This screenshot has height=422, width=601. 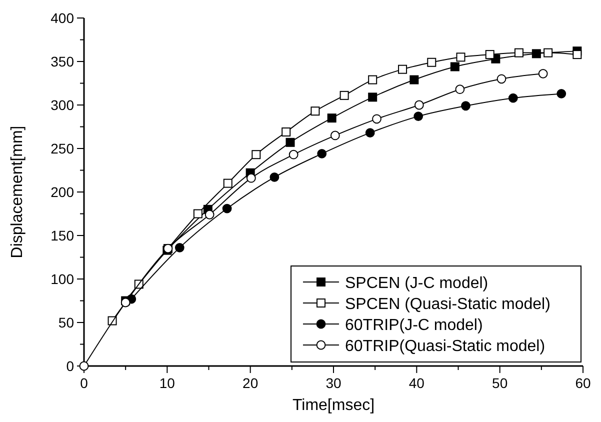 What do you see at coordinates (445, 346) in the screenshot?
I see `legend-label: 60TRIP(Quasi-Static model)` at bounding box center [445, 346].